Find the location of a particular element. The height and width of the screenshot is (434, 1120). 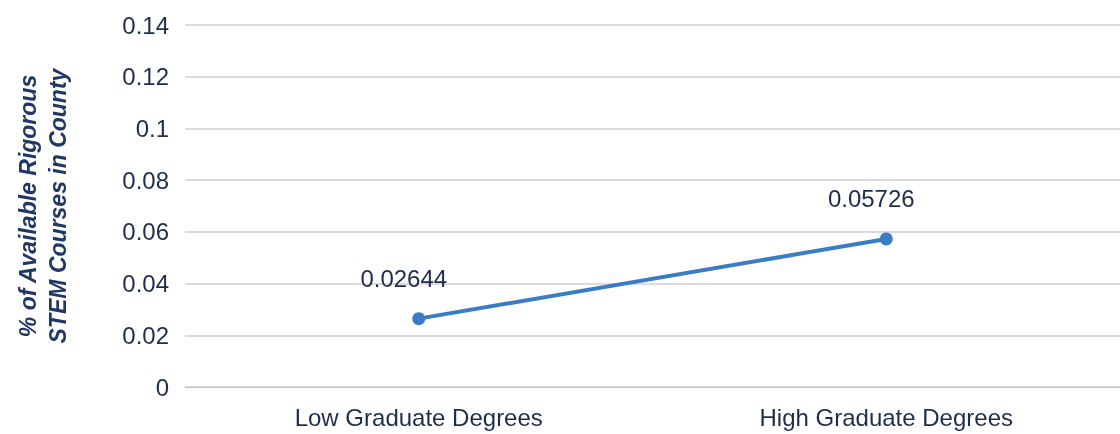

y-tick-label: 0.14 is located at coordinates (145, 25).